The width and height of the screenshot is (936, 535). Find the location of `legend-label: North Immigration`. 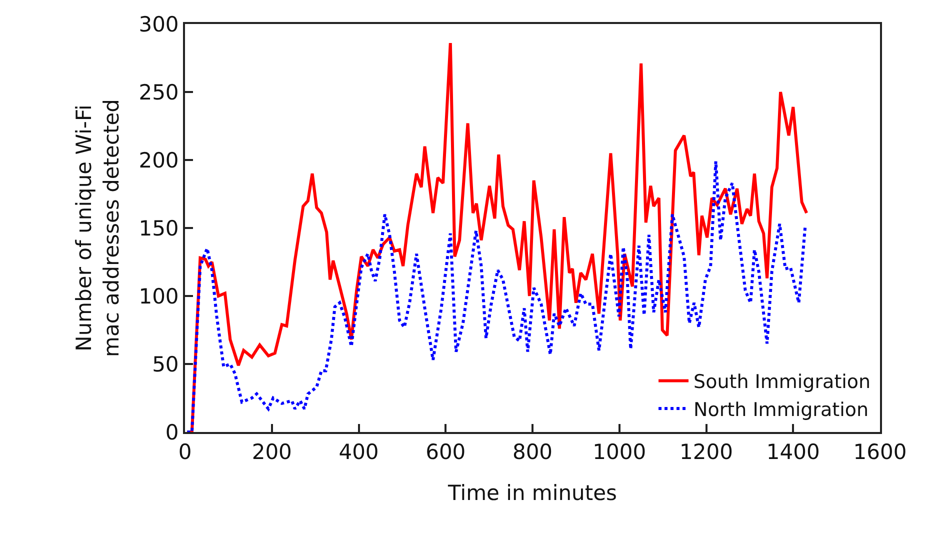

legend-label: North Immigration is located at coordinates (781, 409).